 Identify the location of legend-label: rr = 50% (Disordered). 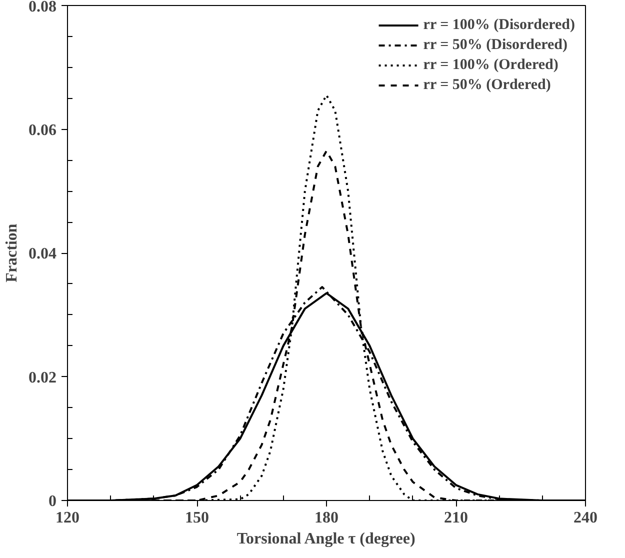
(495, 45).